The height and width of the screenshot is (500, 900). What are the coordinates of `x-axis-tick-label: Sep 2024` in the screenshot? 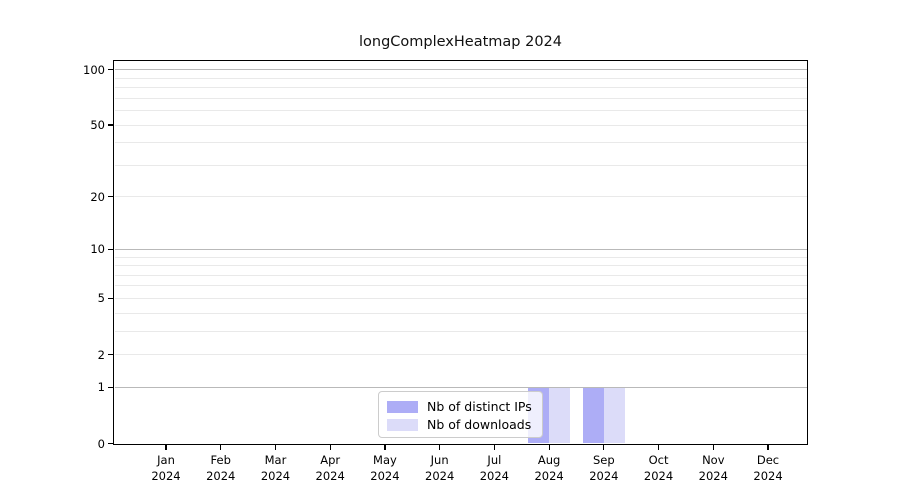 It's located at (604, 468).